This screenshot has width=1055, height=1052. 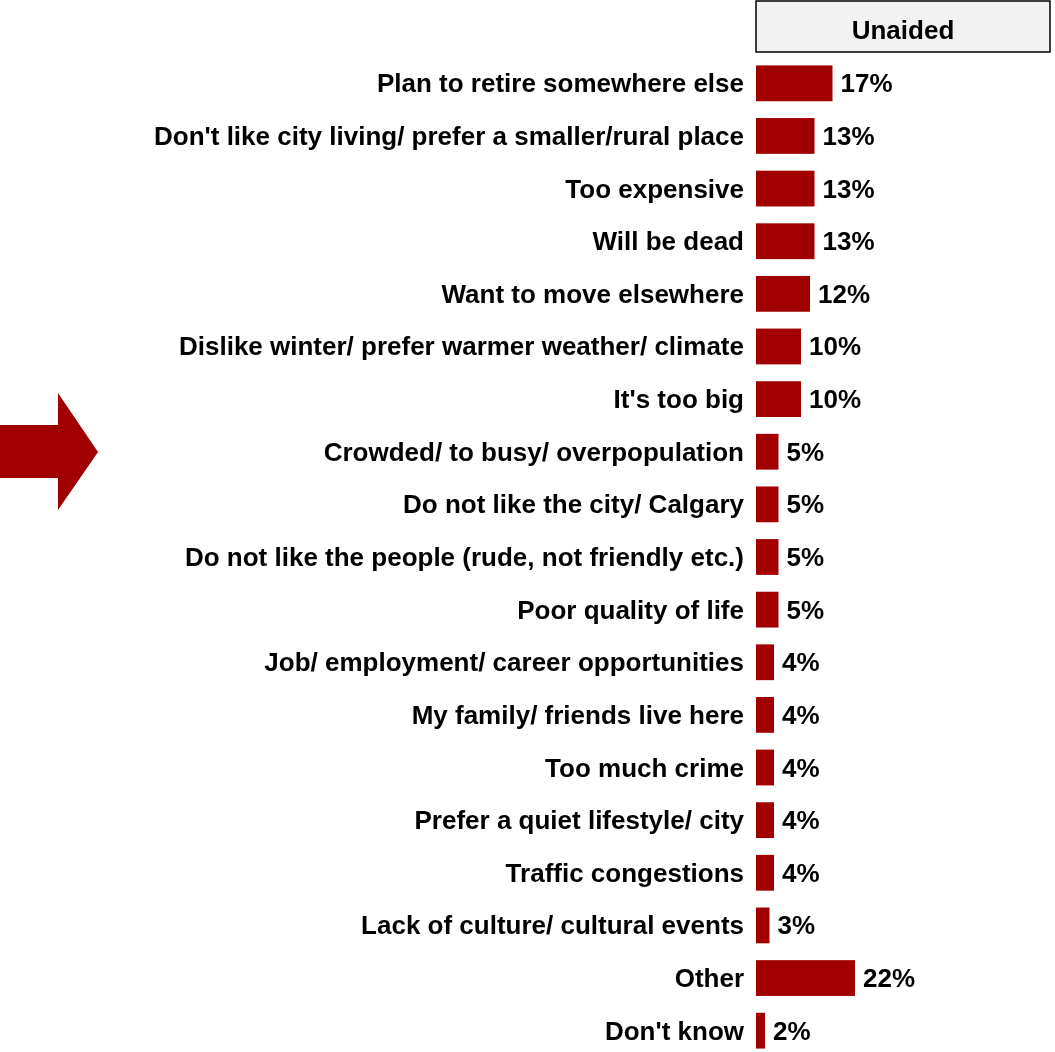 What do you see at coordinates (668, 241) in the screenshot?
I see `y-tick-label: Will be dead` at bounding box center [668, 241].